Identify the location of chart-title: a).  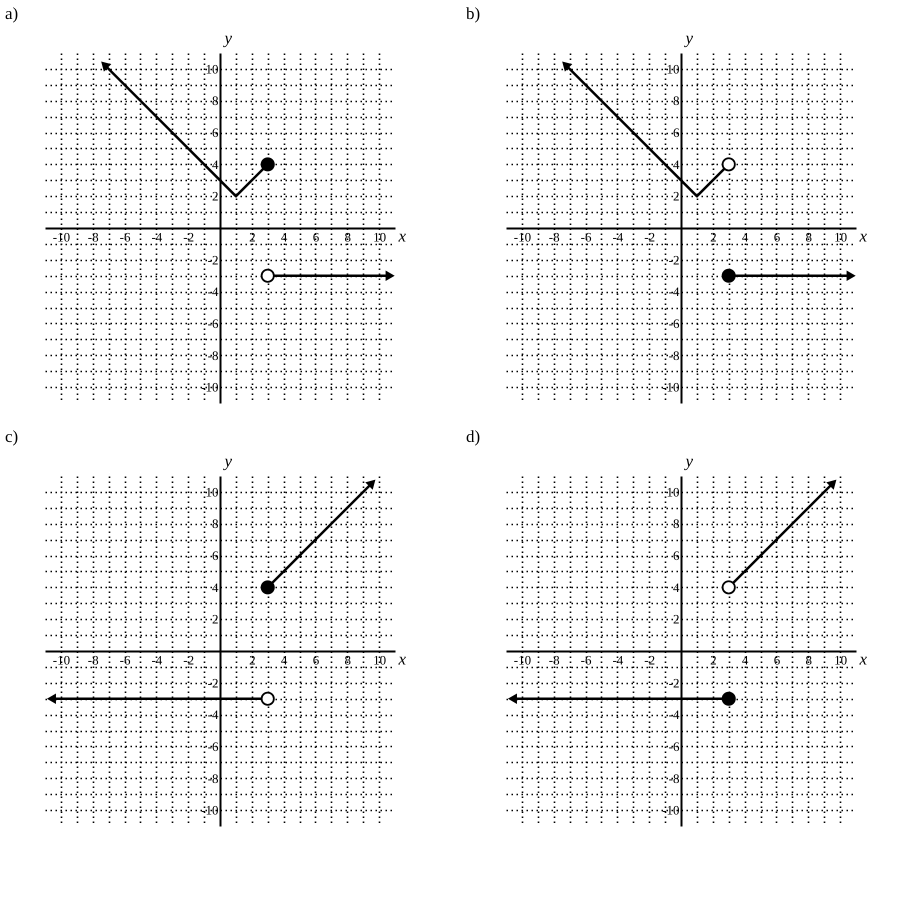
(11, 13).